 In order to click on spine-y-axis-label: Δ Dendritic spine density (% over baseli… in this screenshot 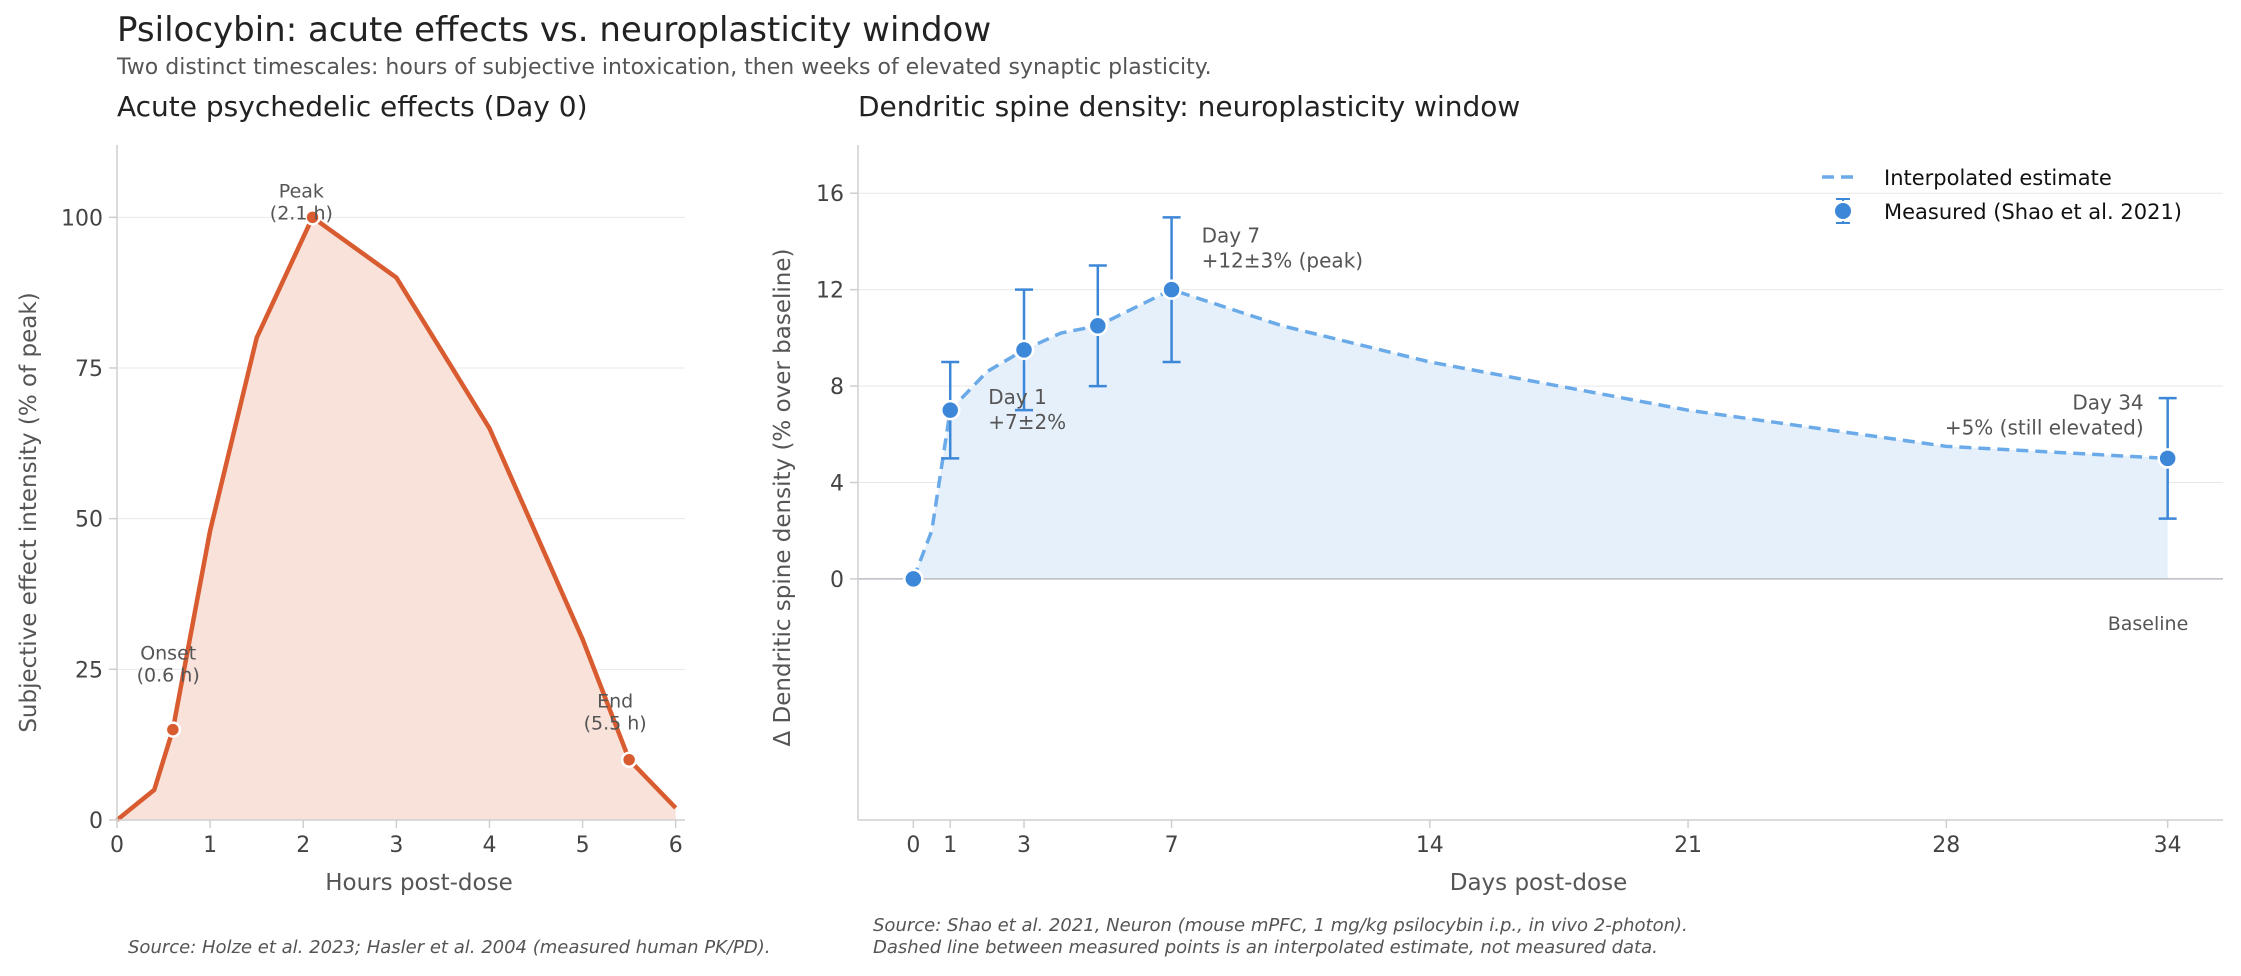, I will do `click(783, 498)`.